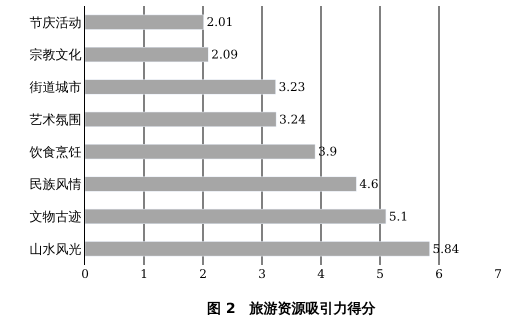 This screenshot has width=522, height=323. What do you see at coordinates (55, 23) in the screenshot?
I see `y-tick-label: 节庆活动` at bounding box center [55, 23].